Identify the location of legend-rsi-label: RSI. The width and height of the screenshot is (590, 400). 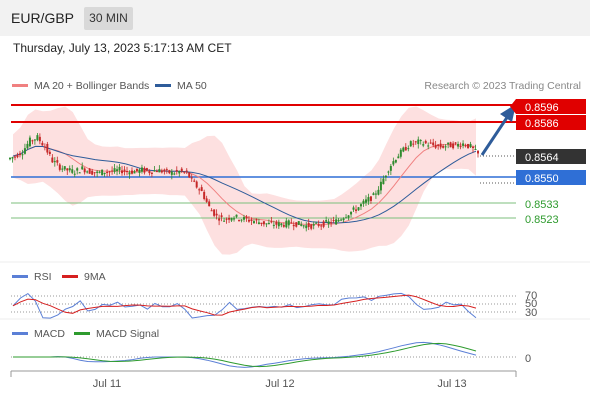
(43, 277).